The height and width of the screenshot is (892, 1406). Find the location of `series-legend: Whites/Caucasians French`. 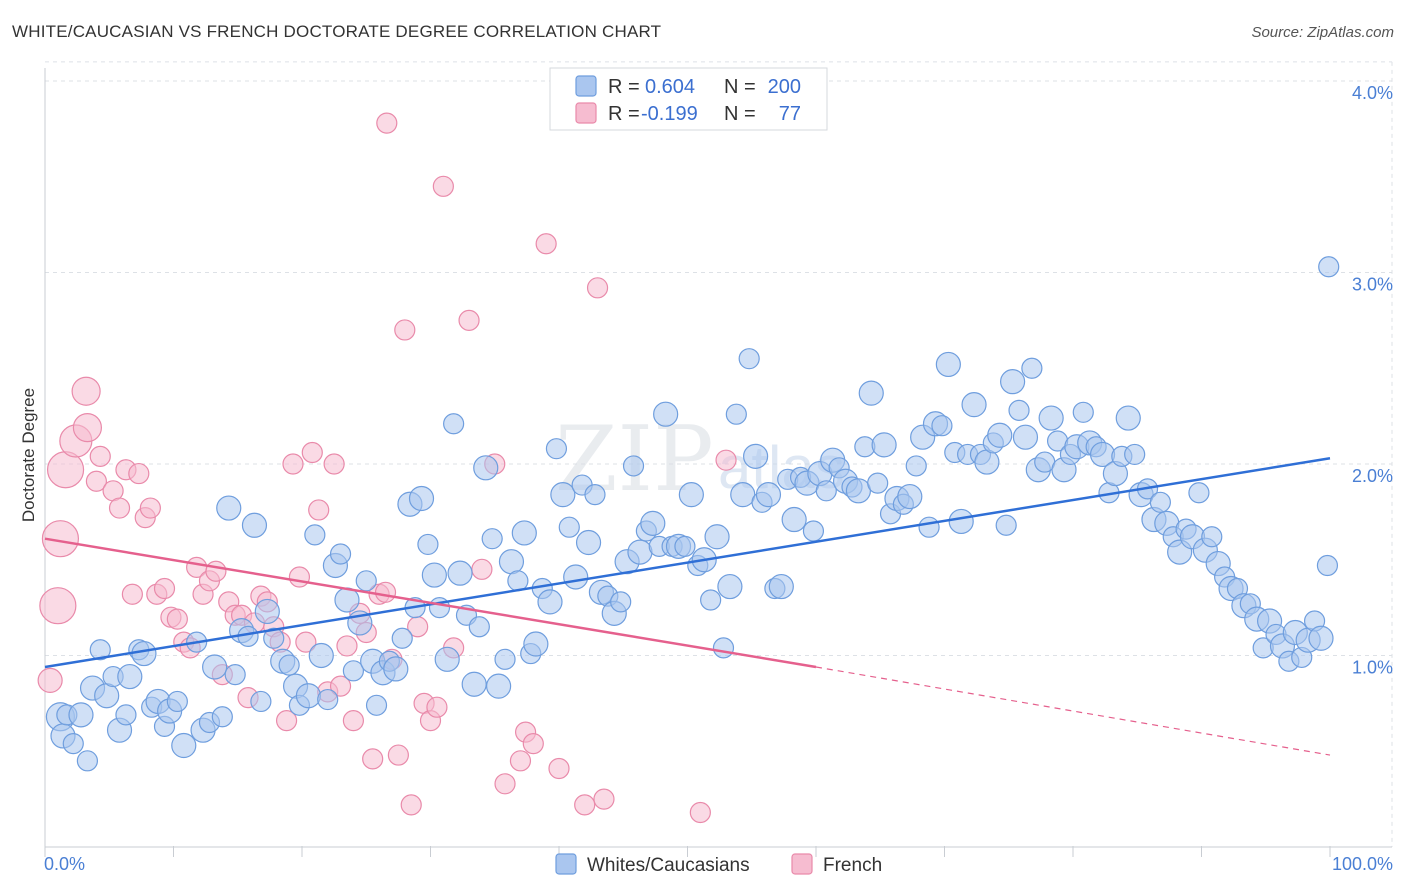

series-legend: Whites/Caucasians French is located at coordinates (718, 864).